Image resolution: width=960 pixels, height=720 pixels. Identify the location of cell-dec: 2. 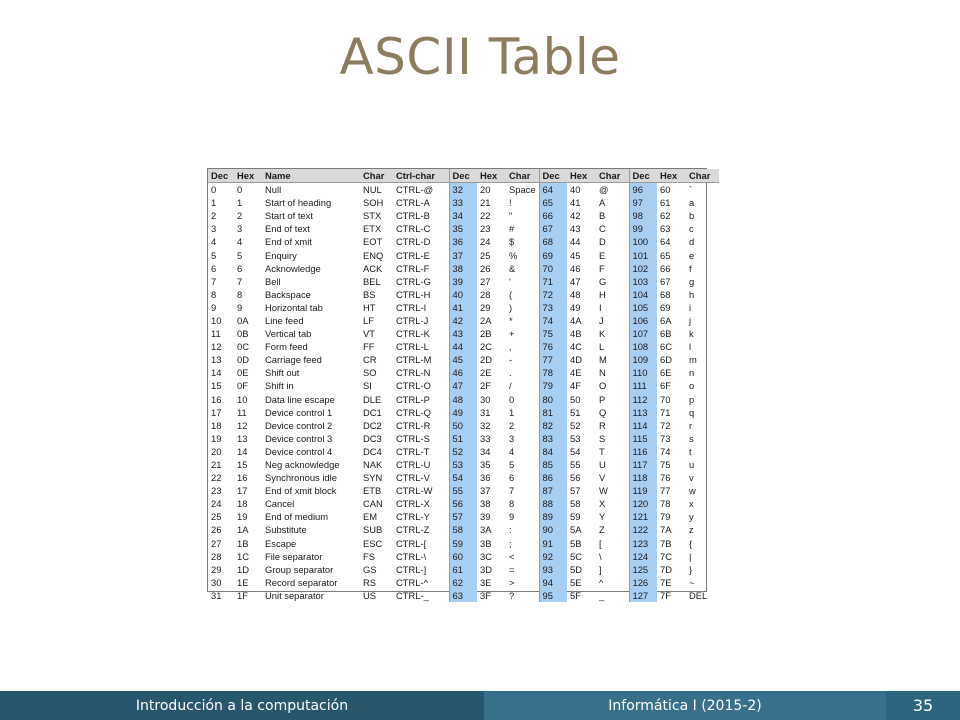
(214, 216).